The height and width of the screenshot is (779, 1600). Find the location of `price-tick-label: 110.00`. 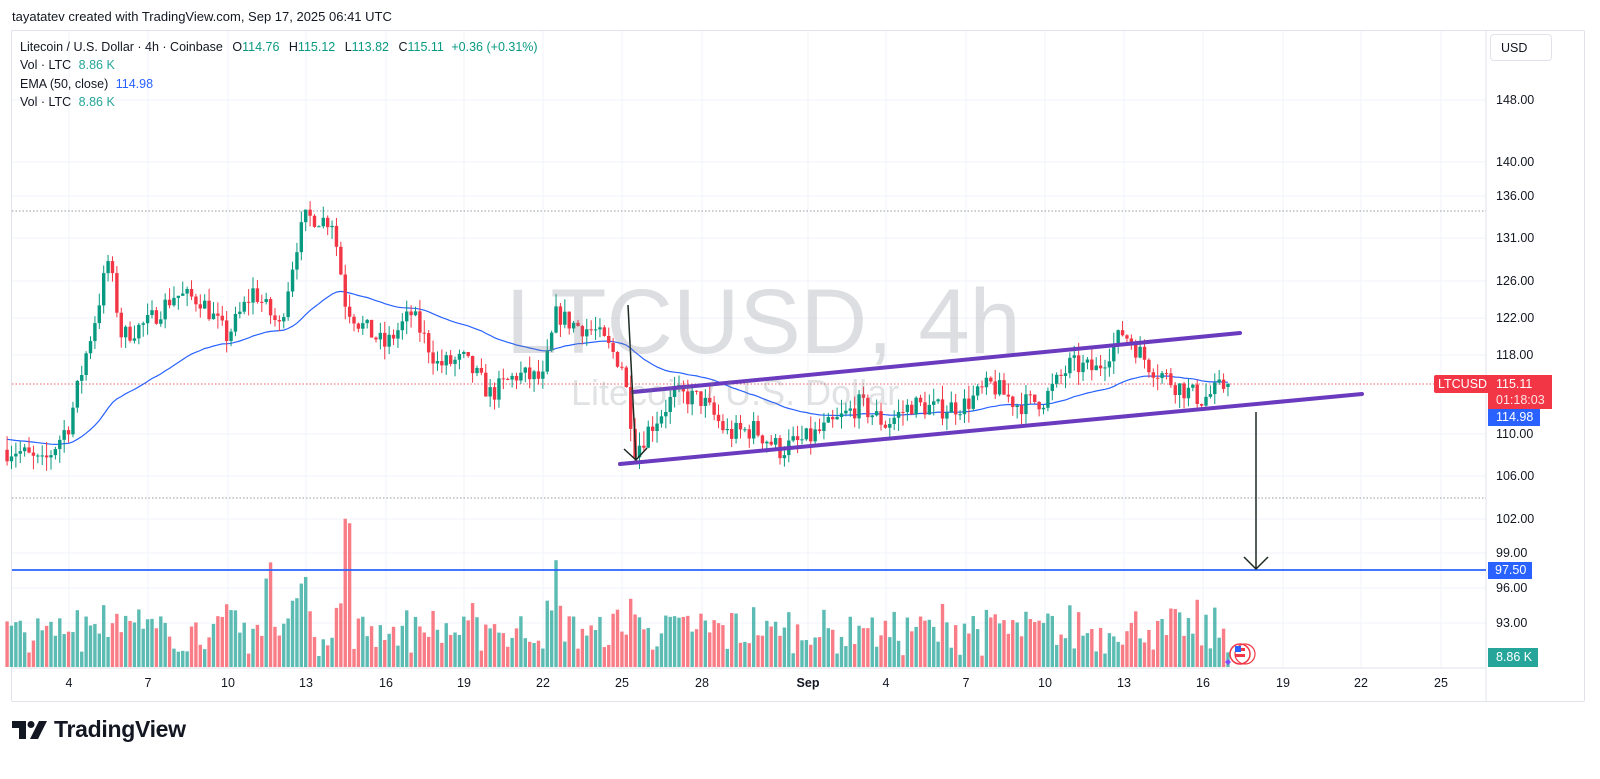

price-tick-label: 110.00 is located at coordinates (1515, 434).